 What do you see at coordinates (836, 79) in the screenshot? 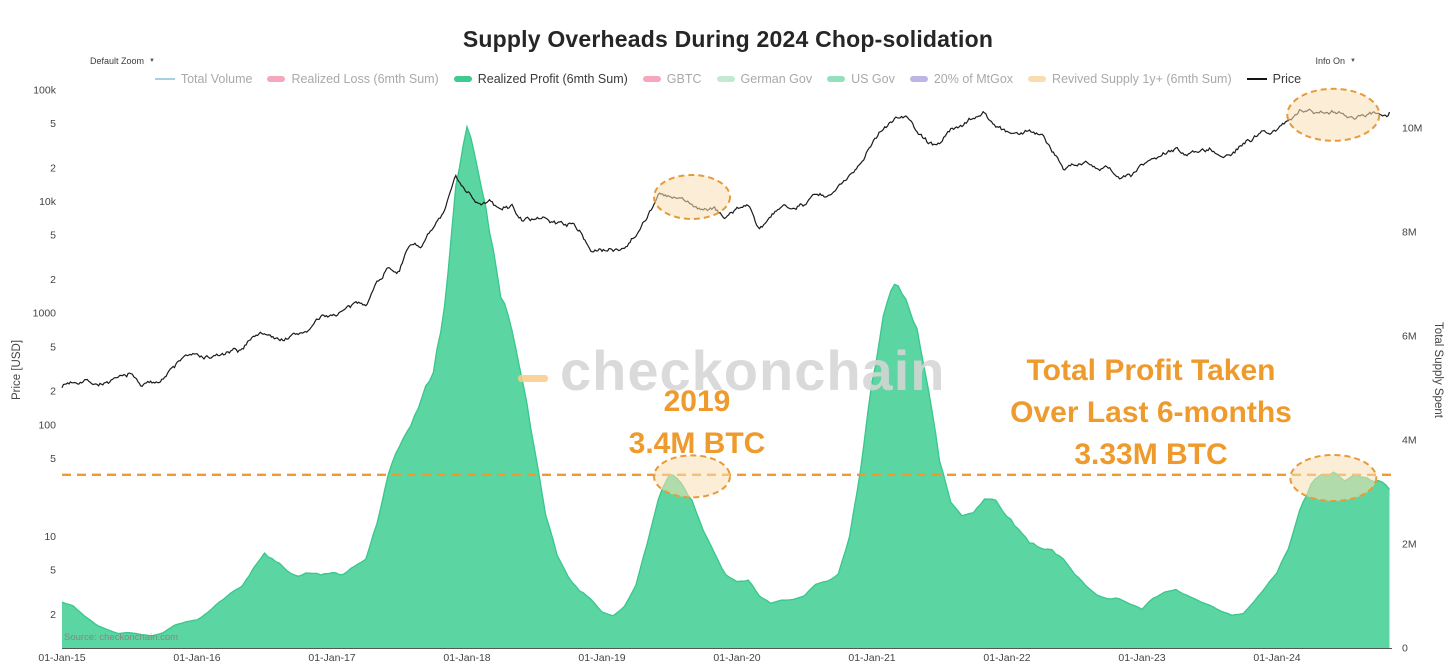
I see `us-gov-marker-icon` at bounding box center [836, 79].